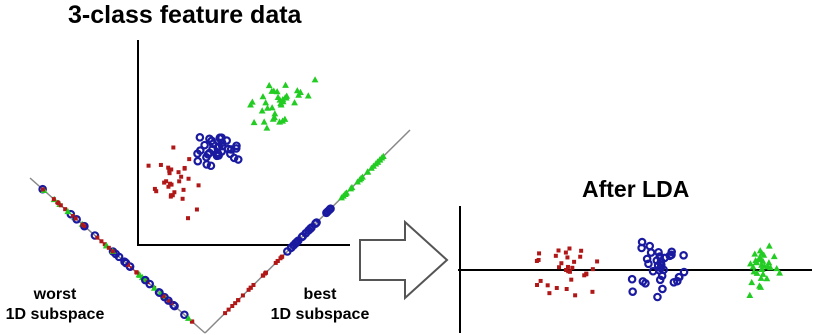 The height and width of the screenshot is (335, 815). What do you see at coordinates (404, 260) in the screenshot?
I see `right-arrow-outline-icon` at bounding box center [404, 260].